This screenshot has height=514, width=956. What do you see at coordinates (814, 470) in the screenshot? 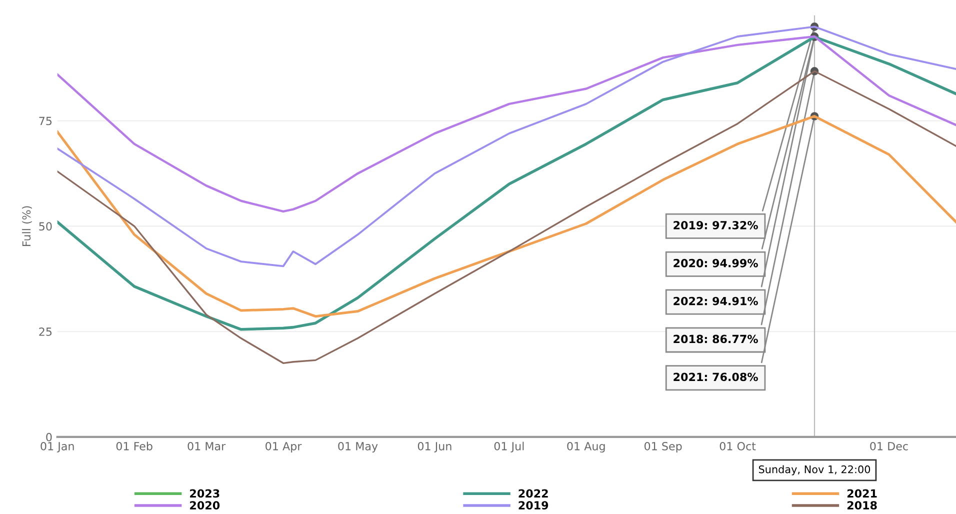
I see `annotation: Sunday, Nov 1, 22:00` at bounding box center [814, 470].